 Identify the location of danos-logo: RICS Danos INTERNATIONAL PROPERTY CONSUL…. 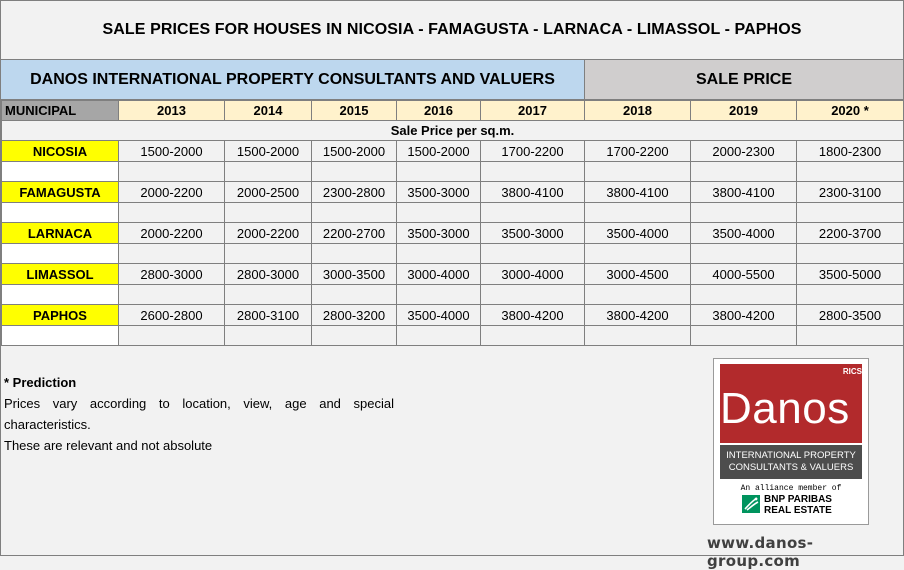
(791, 441).